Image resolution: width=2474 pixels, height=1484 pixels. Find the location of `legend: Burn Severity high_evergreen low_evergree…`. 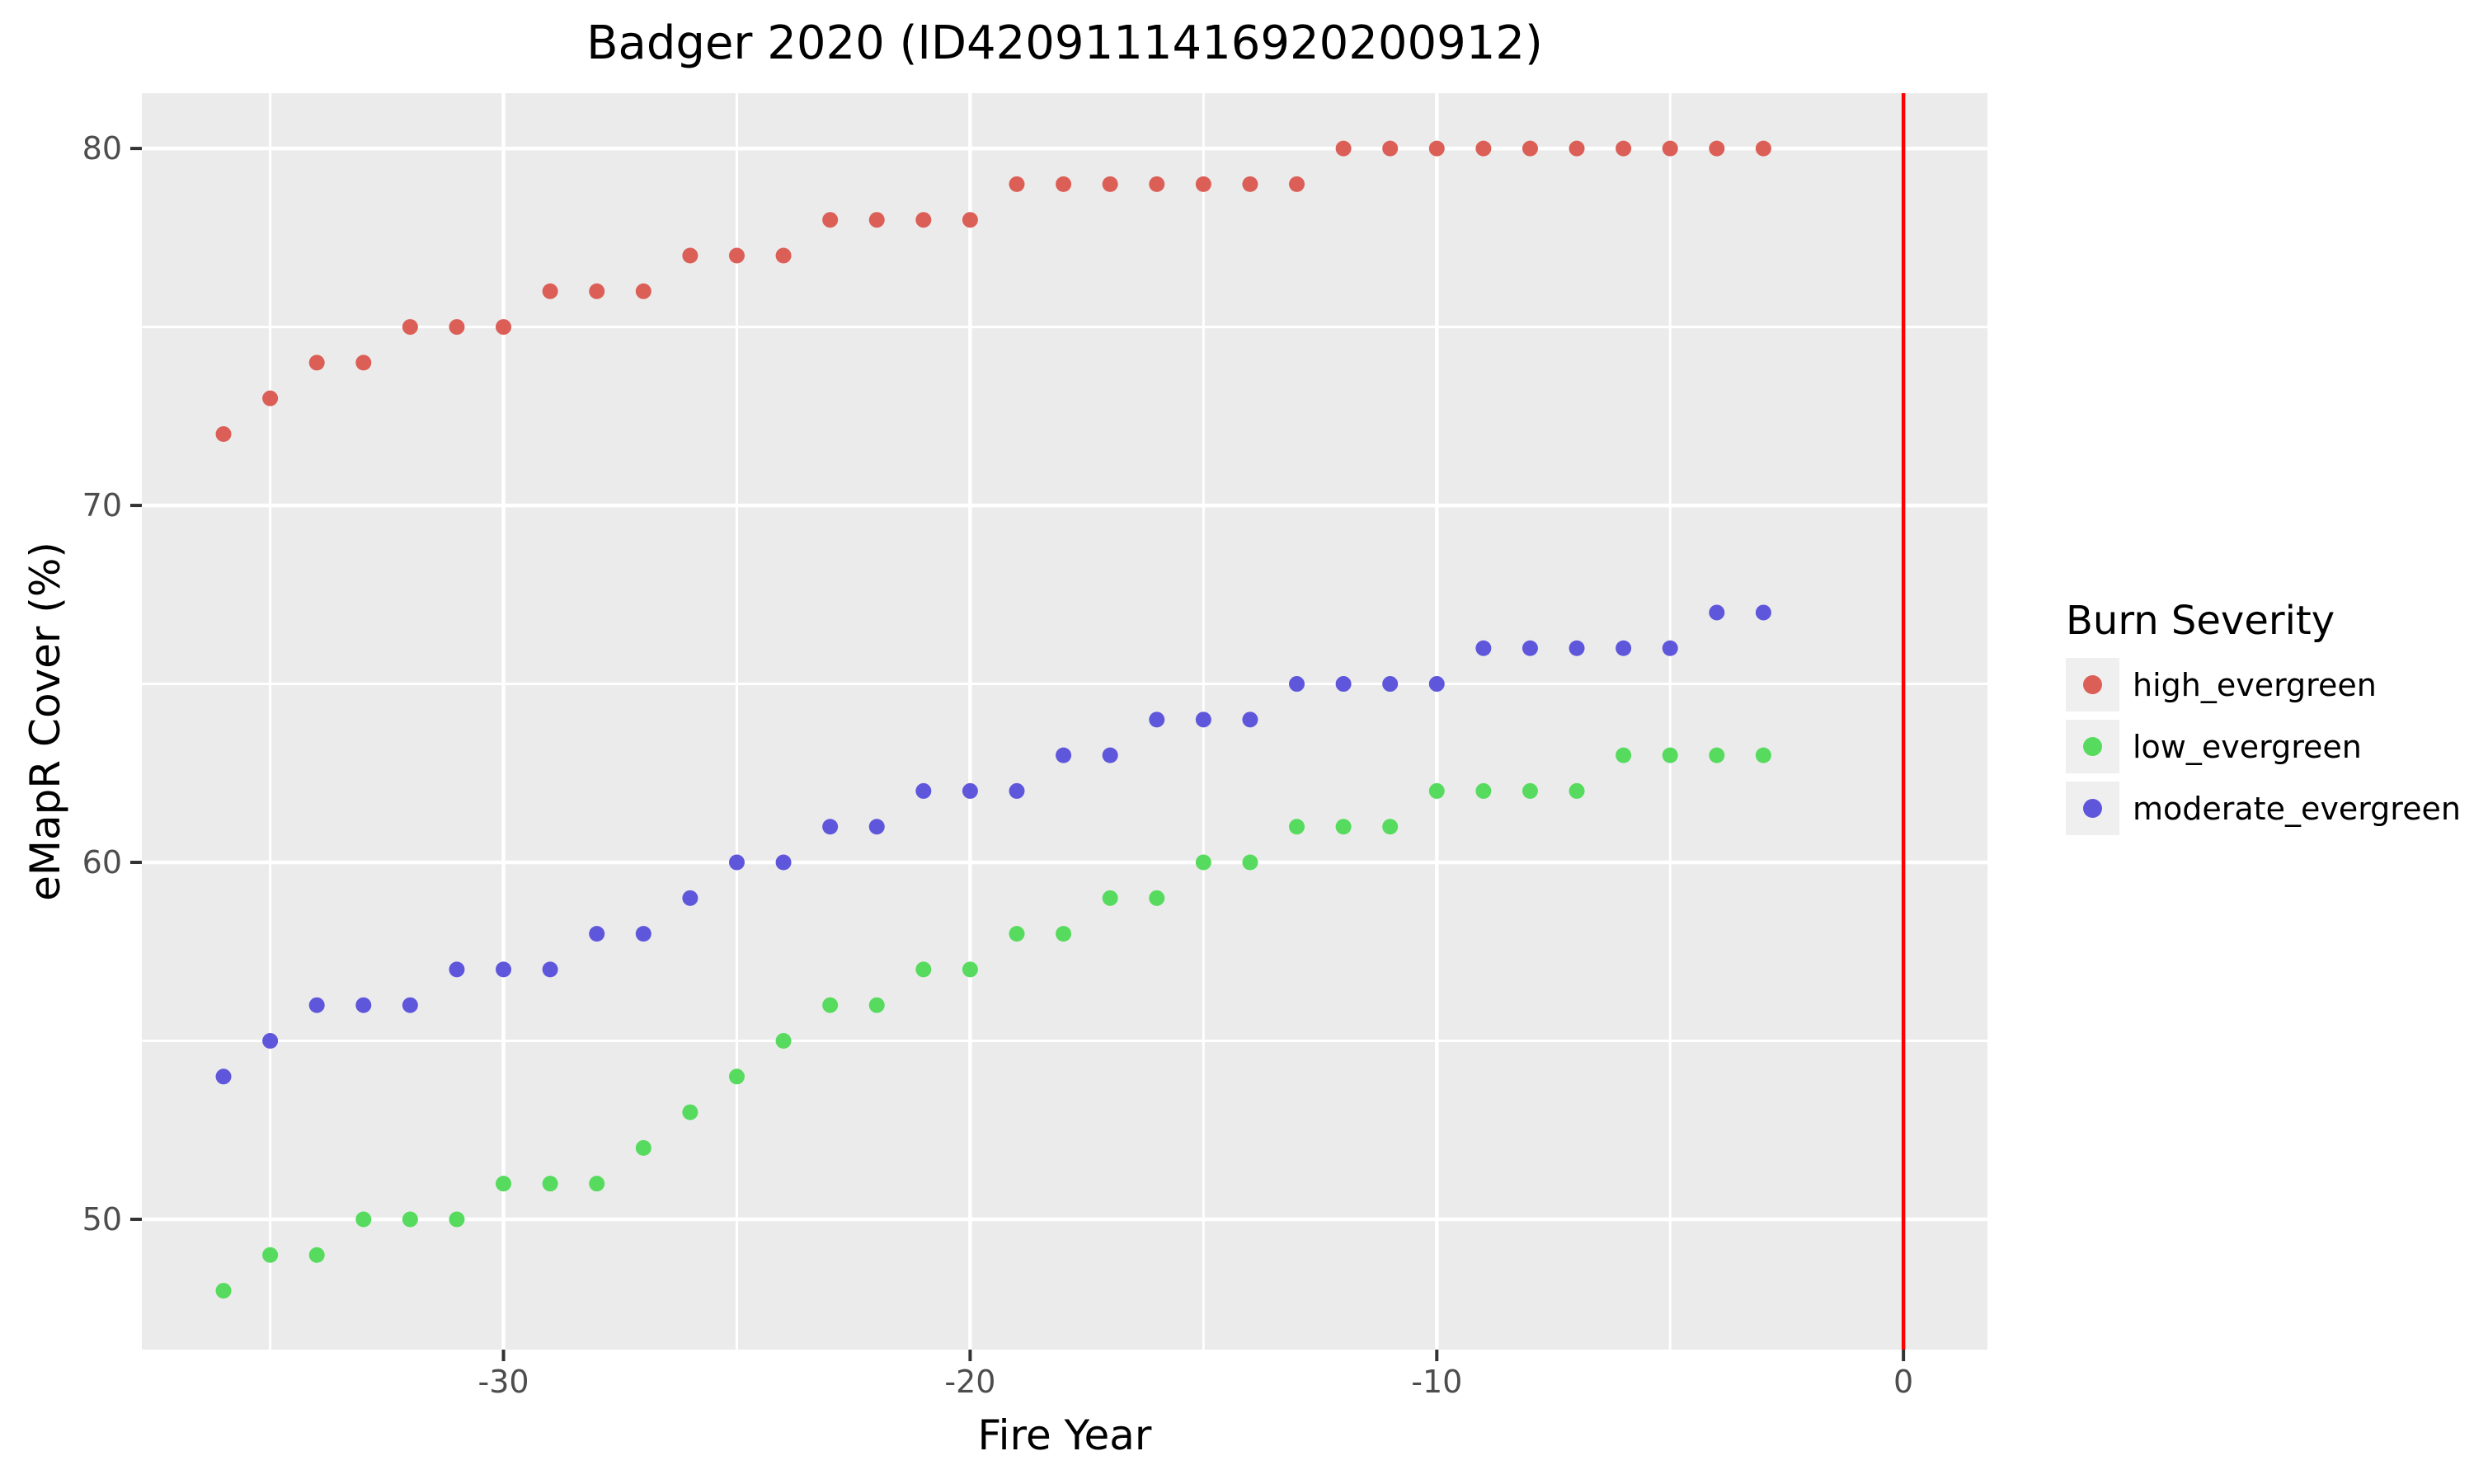

legend: Burn Severity high_evergreen low_evergree… is located at coordinates (2263, 720).